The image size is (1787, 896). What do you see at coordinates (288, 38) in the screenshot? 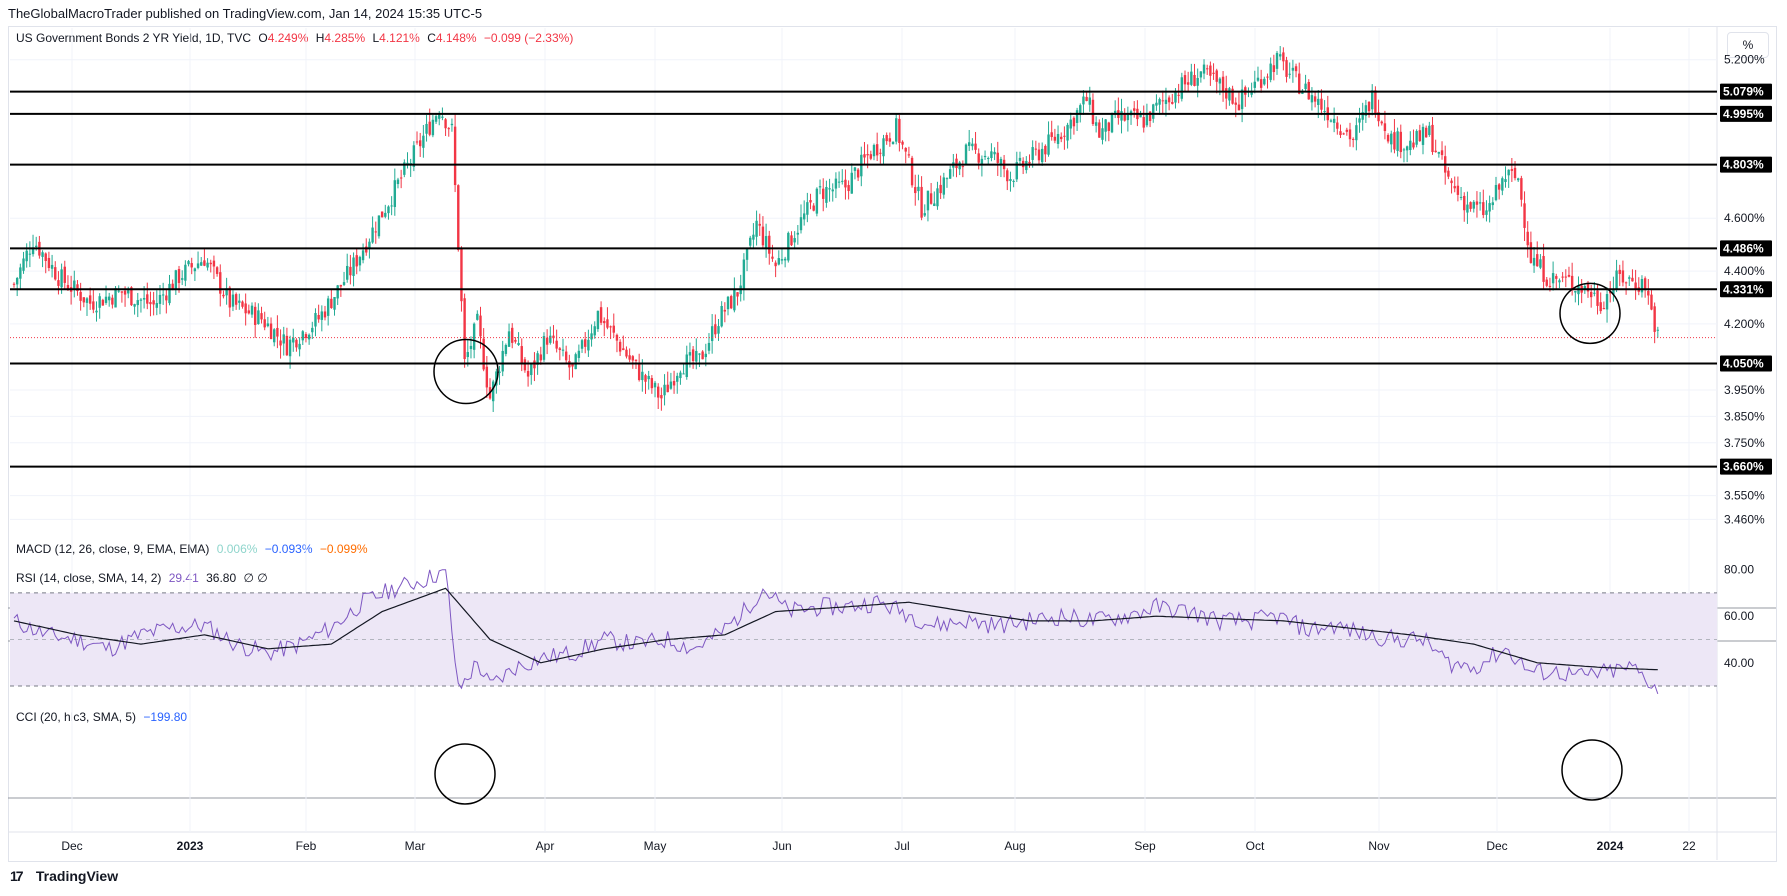
I see `open-value: 4.249%` at bounding box center [288, 38].